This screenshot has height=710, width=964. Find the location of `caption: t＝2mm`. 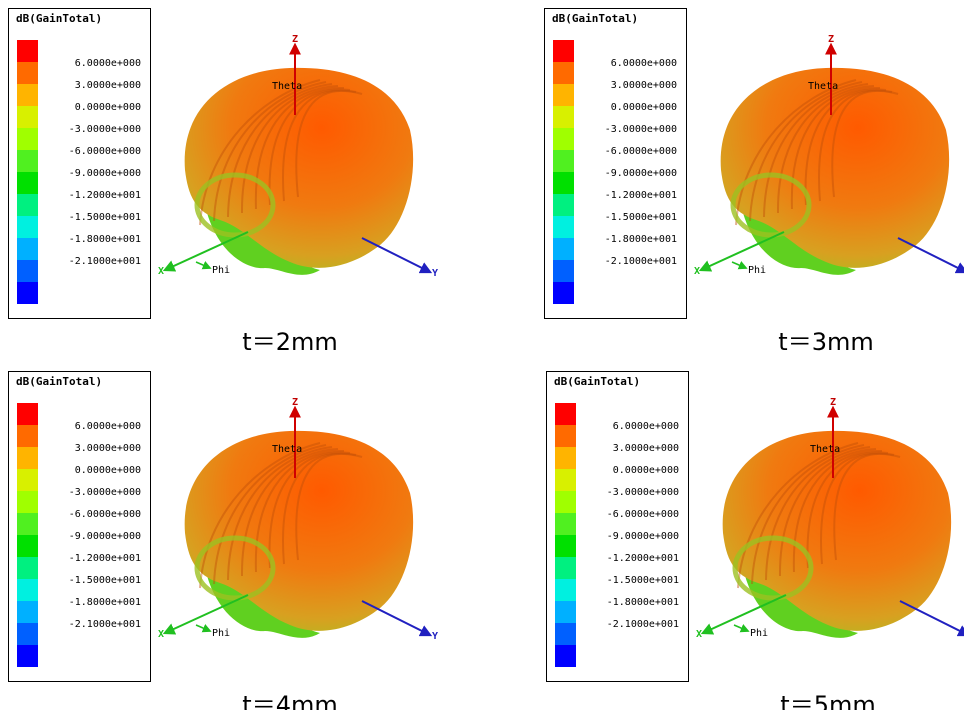

caption: t＝2mm is located at coordinates (289, 342).